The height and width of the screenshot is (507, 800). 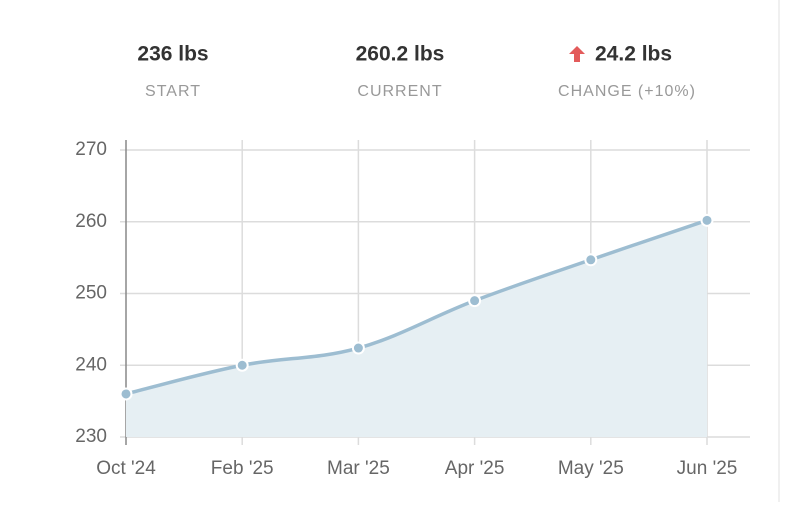 I want to click on stat-value: 260.2 lbs, so click(x=400, y=54).